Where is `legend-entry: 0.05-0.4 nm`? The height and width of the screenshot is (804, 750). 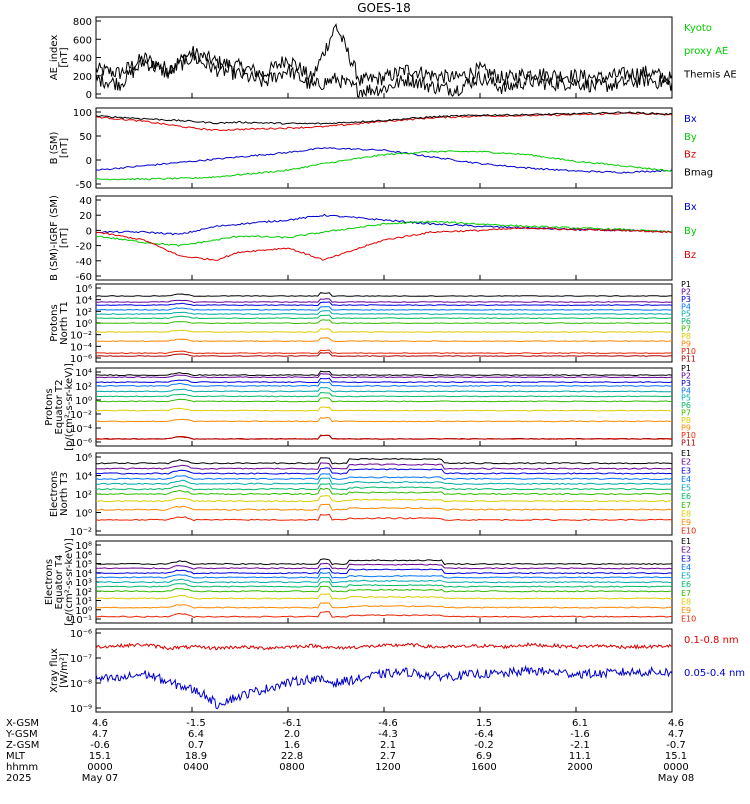 legend-entry: 0.05-0.4 nm is located at coordinates (714, 673).